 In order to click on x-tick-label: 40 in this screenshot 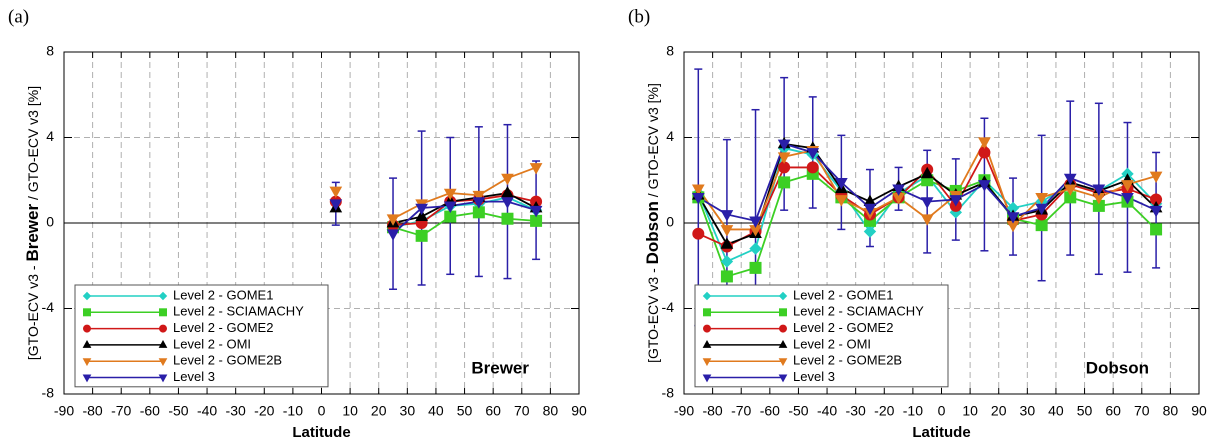, I will do `click(1056, 411)`.